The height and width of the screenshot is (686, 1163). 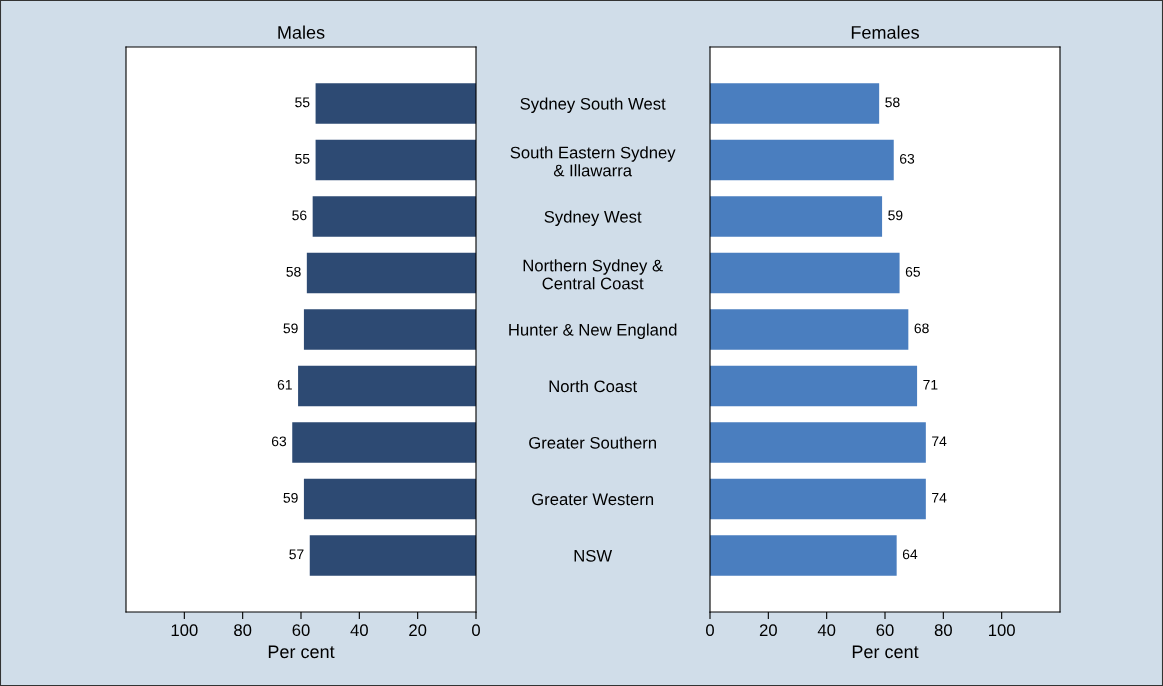 I want to click on y-tick-label: Sydney South West, so click(x=593, y=105).